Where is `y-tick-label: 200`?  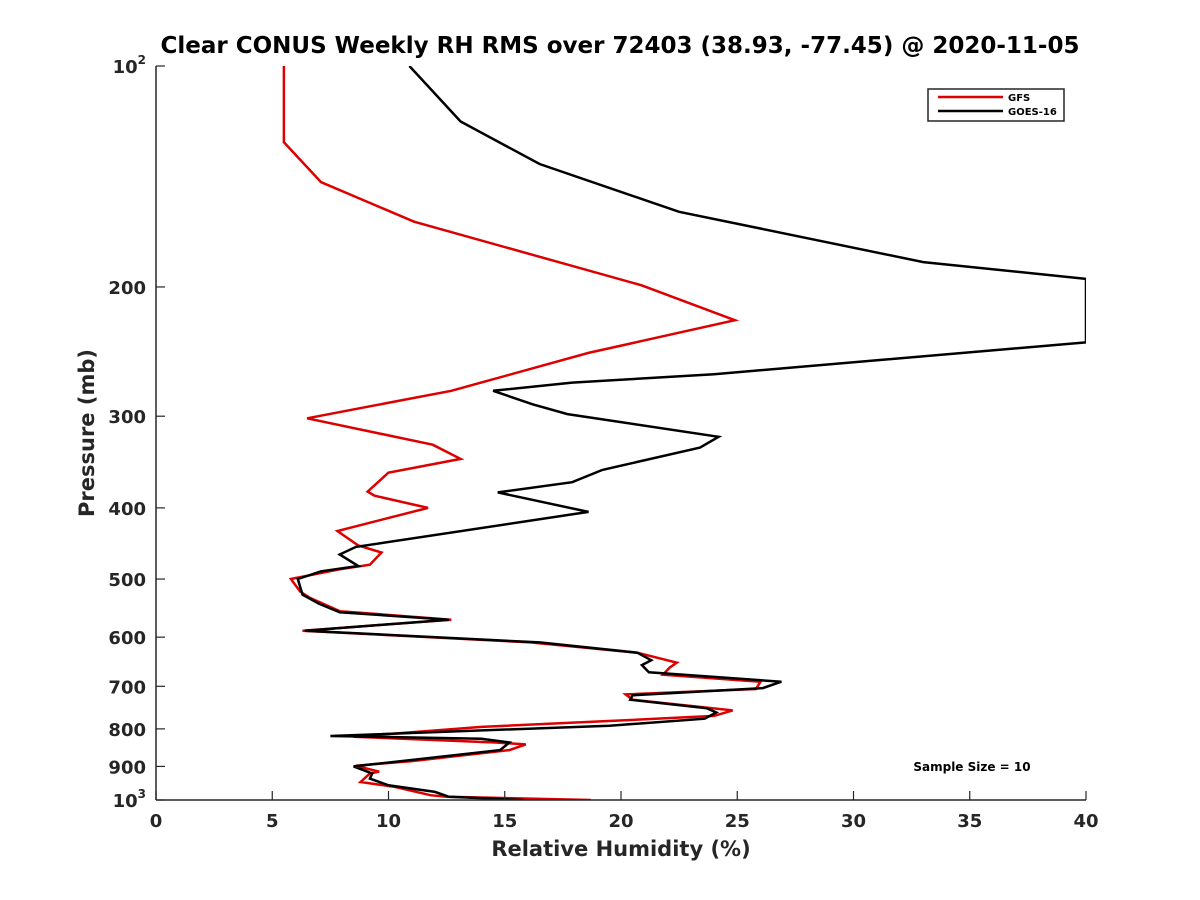
y-tick-label: 200 is located at coordinates (127, 288).